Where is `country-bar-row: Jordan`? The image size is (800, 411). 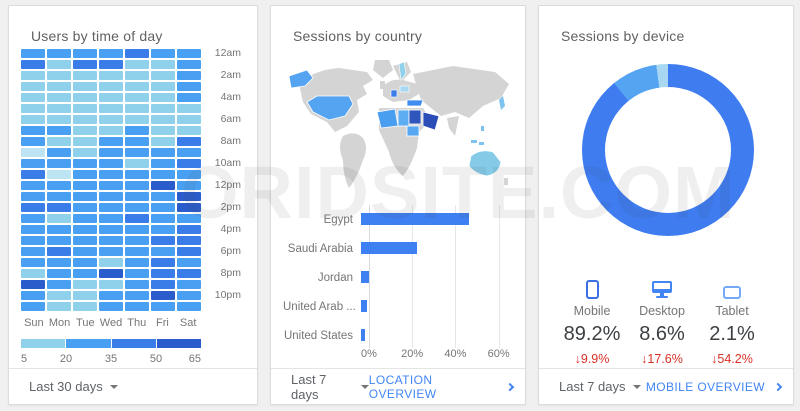 country-bar-row: Jordan is located at coordinates (399, 277).